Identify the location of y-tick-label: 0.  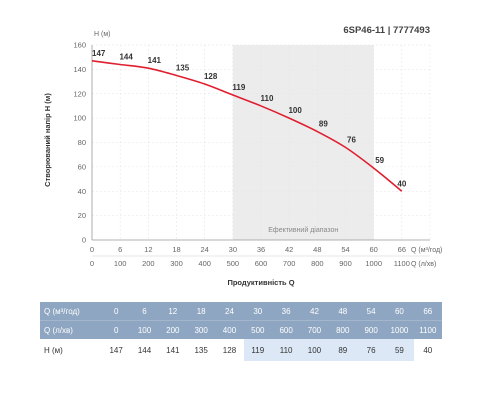
(84, 240).